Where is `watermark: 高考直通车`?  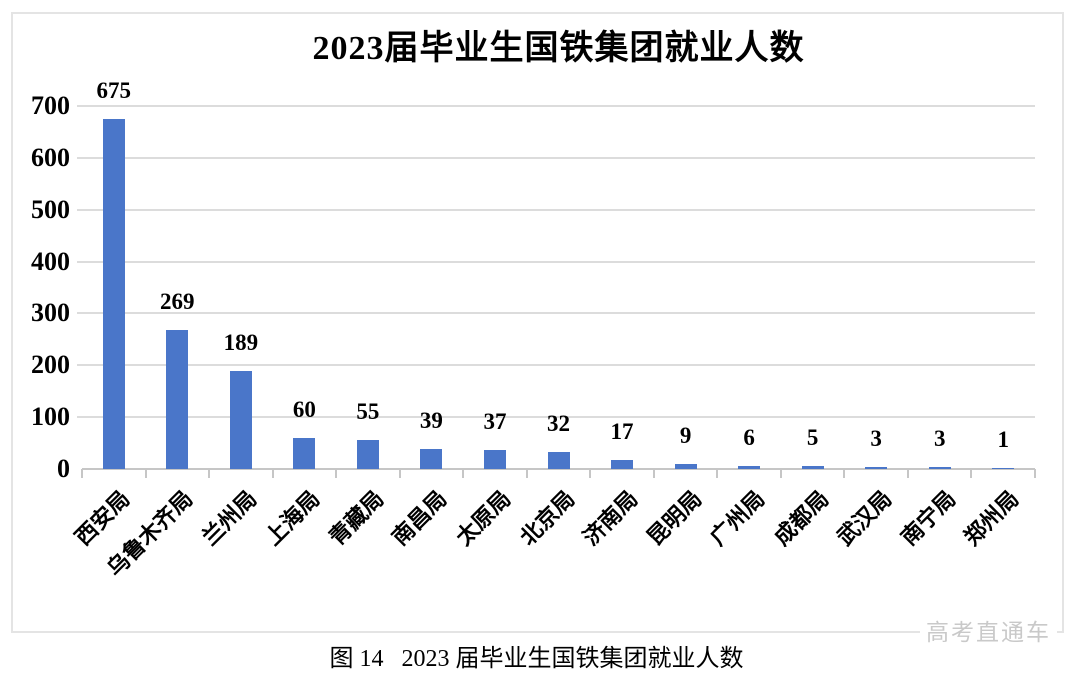
watermark: 高考直通车 is located at coordinates (988, 630).